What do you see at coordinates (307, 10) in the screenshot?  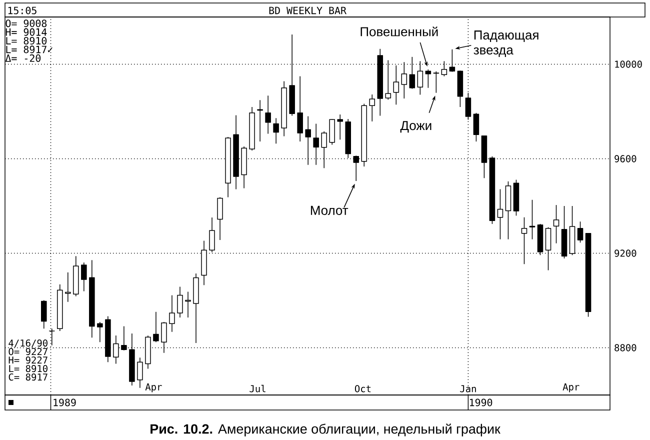 I see `chart-subtitle: BD WEEKLY BAR` at bounding box center [307, 10].